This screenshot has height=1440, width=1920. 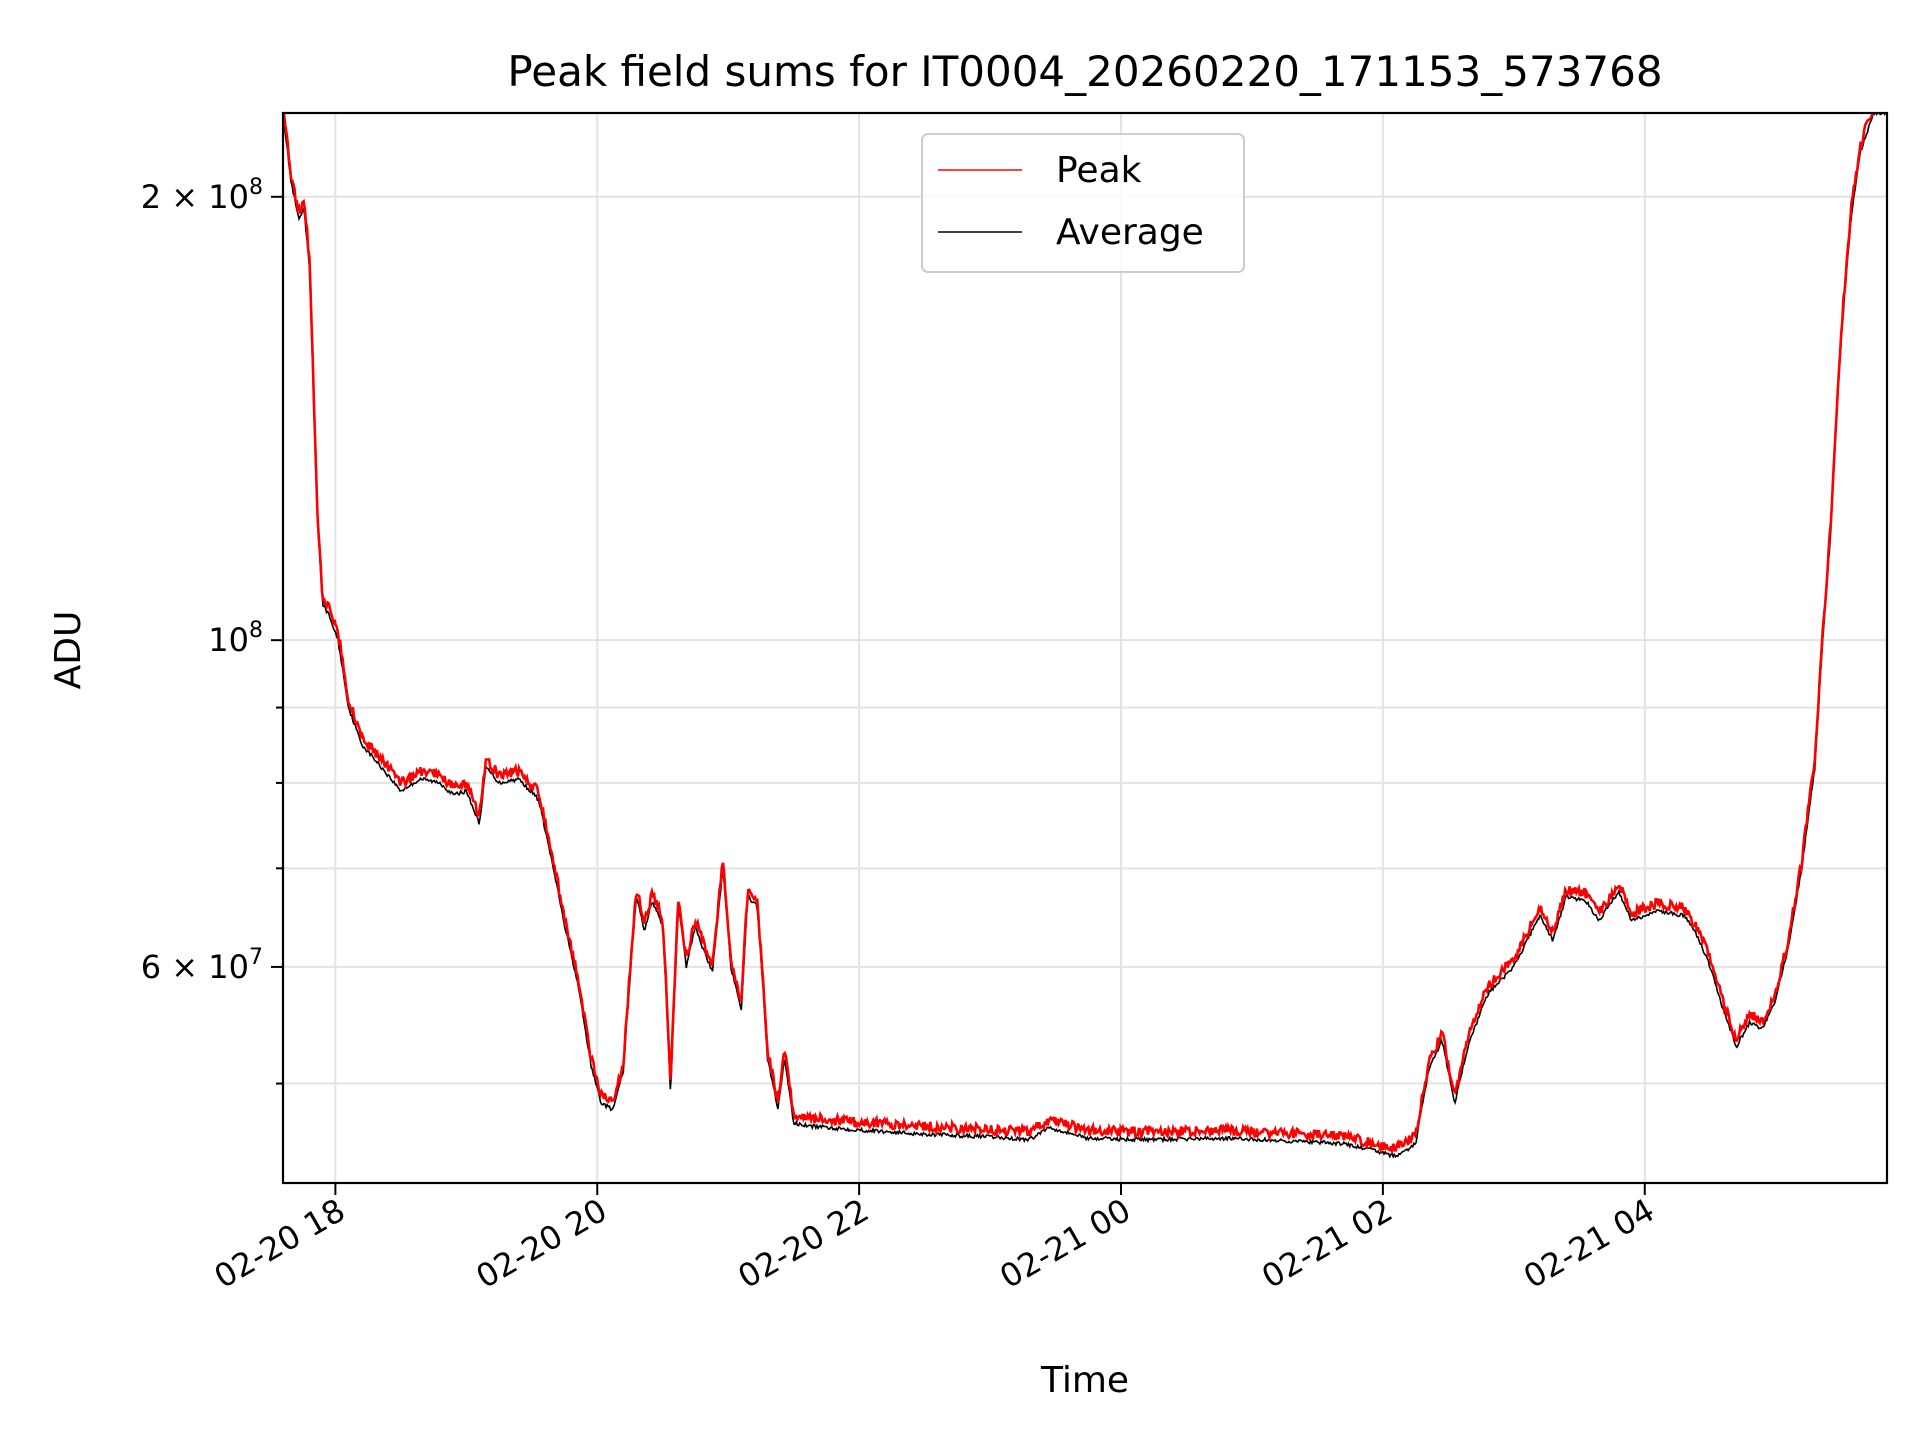 I want to click on legend: Peak Average, so click(x=1083, y=203).